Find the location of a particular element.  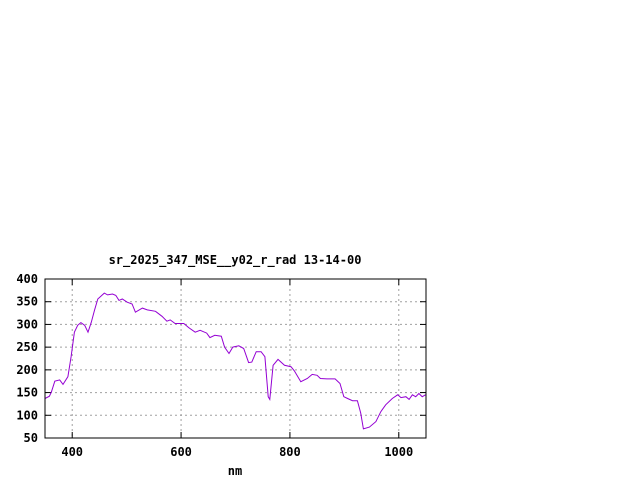

x-tick-label: 800 is located at coordinates (290, 452).